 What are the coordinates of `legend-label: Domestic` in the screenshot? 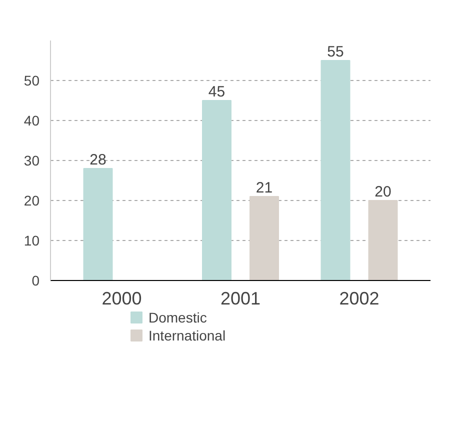 It's located at (177, 318).